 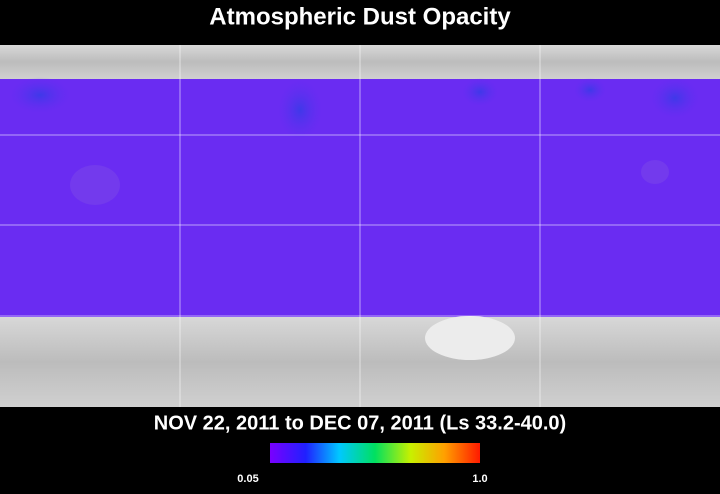 What do you see at coordinates (360, 16) in the screenshot?
I see `title: Atmospheric Dust Opacity` at bounding box center [360, 16].